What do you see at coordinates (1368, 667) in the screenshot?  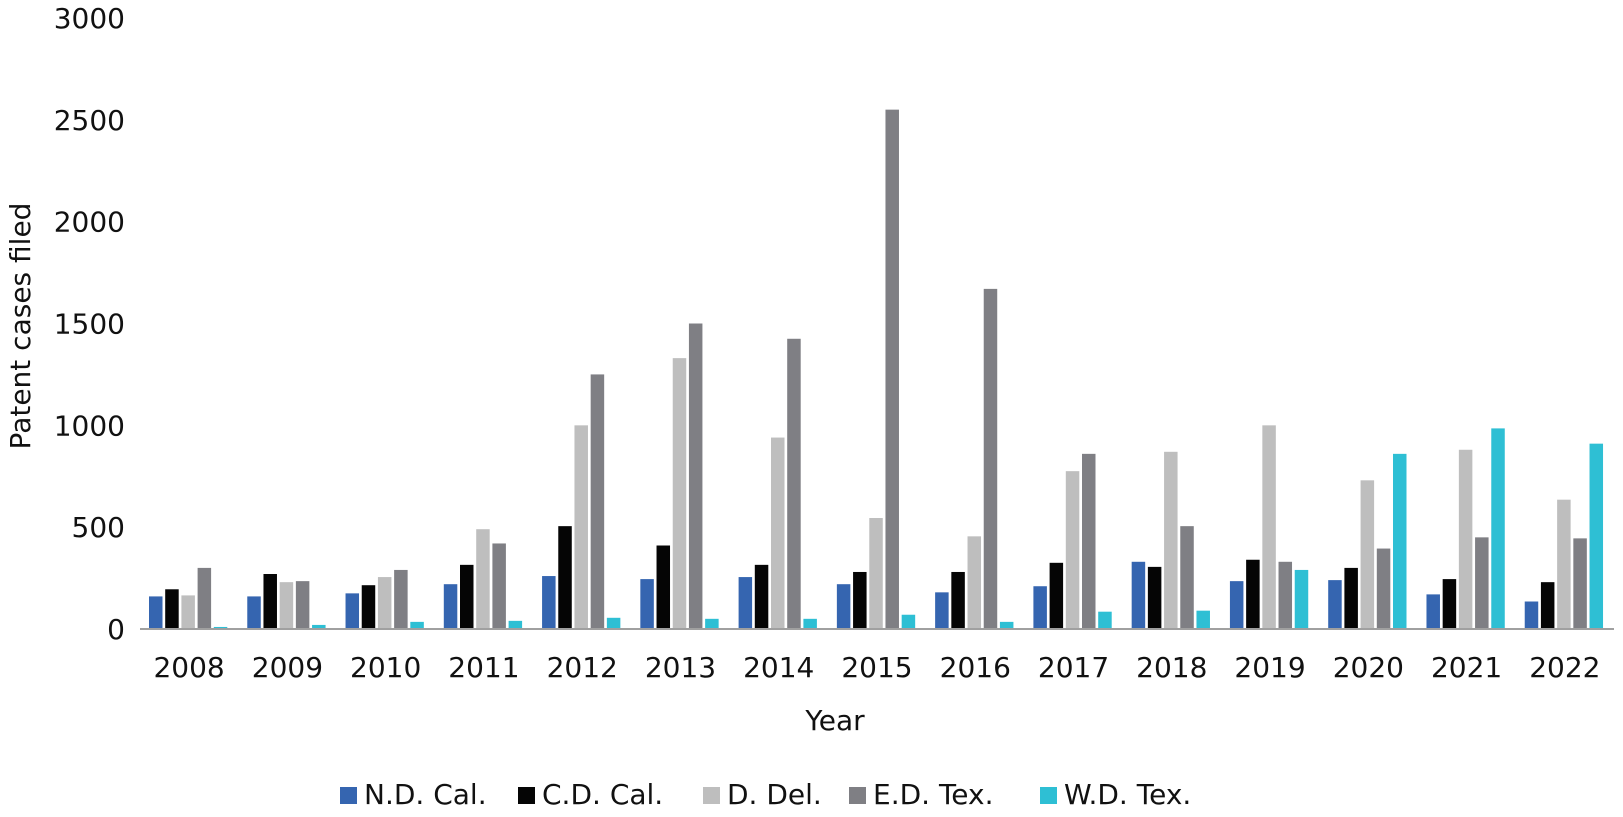 I see `x-tick-label: 2020` at bounding box center [1368, 667].